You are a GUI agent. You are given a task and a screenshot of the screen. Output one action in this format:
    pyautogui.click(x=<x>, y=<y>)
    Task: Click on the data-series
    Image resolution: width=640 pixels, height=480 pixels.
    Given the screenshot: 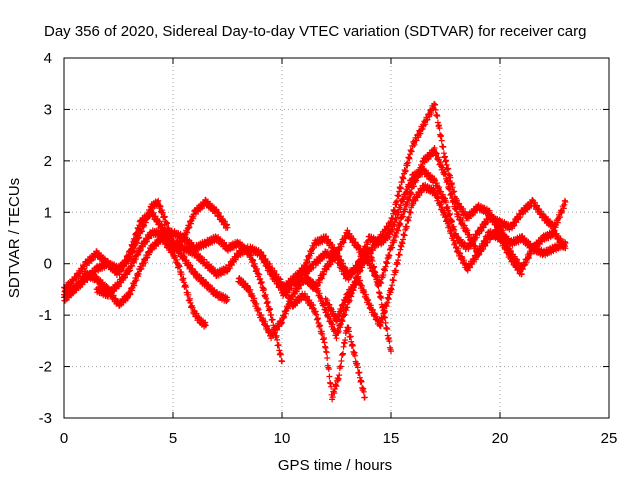 What is the action you would take?
    pyautogui.click(x=423, y=255)
    